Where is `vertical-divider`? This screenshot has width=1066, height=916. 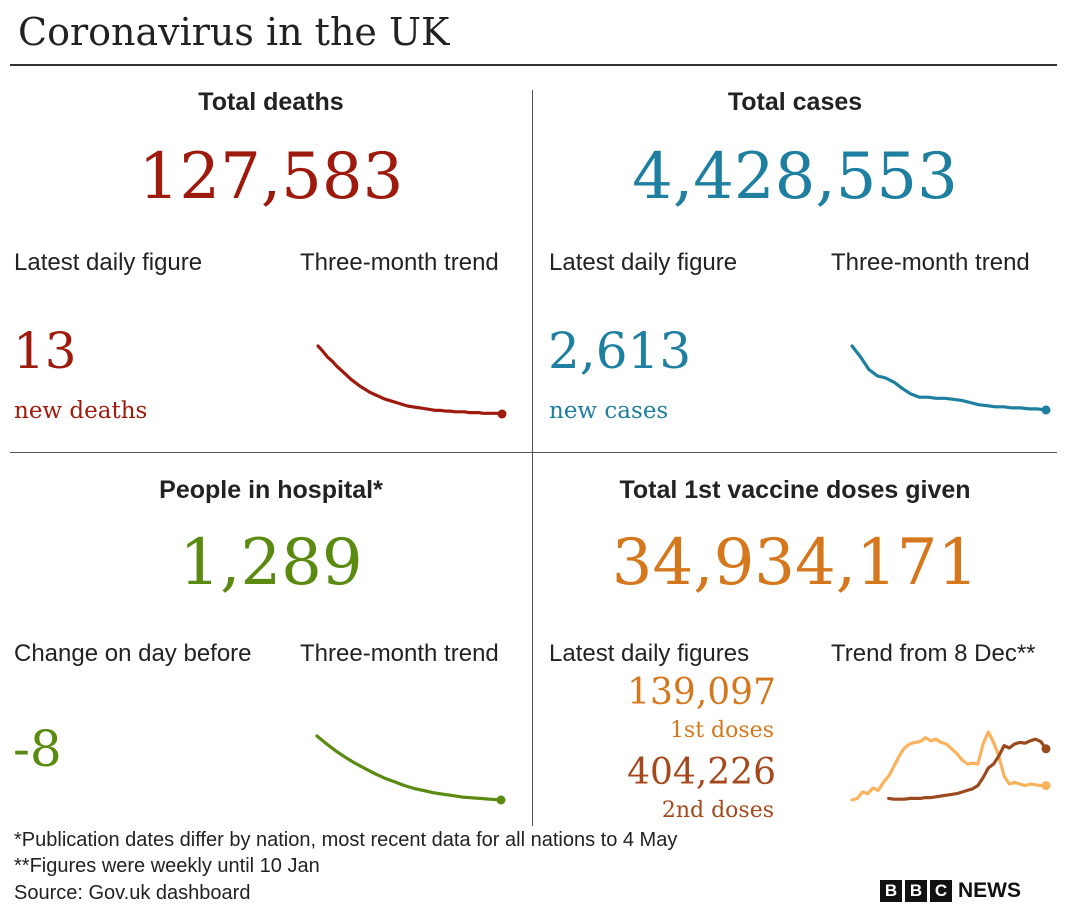 vertical-divider is located at coordinates (532, 458).